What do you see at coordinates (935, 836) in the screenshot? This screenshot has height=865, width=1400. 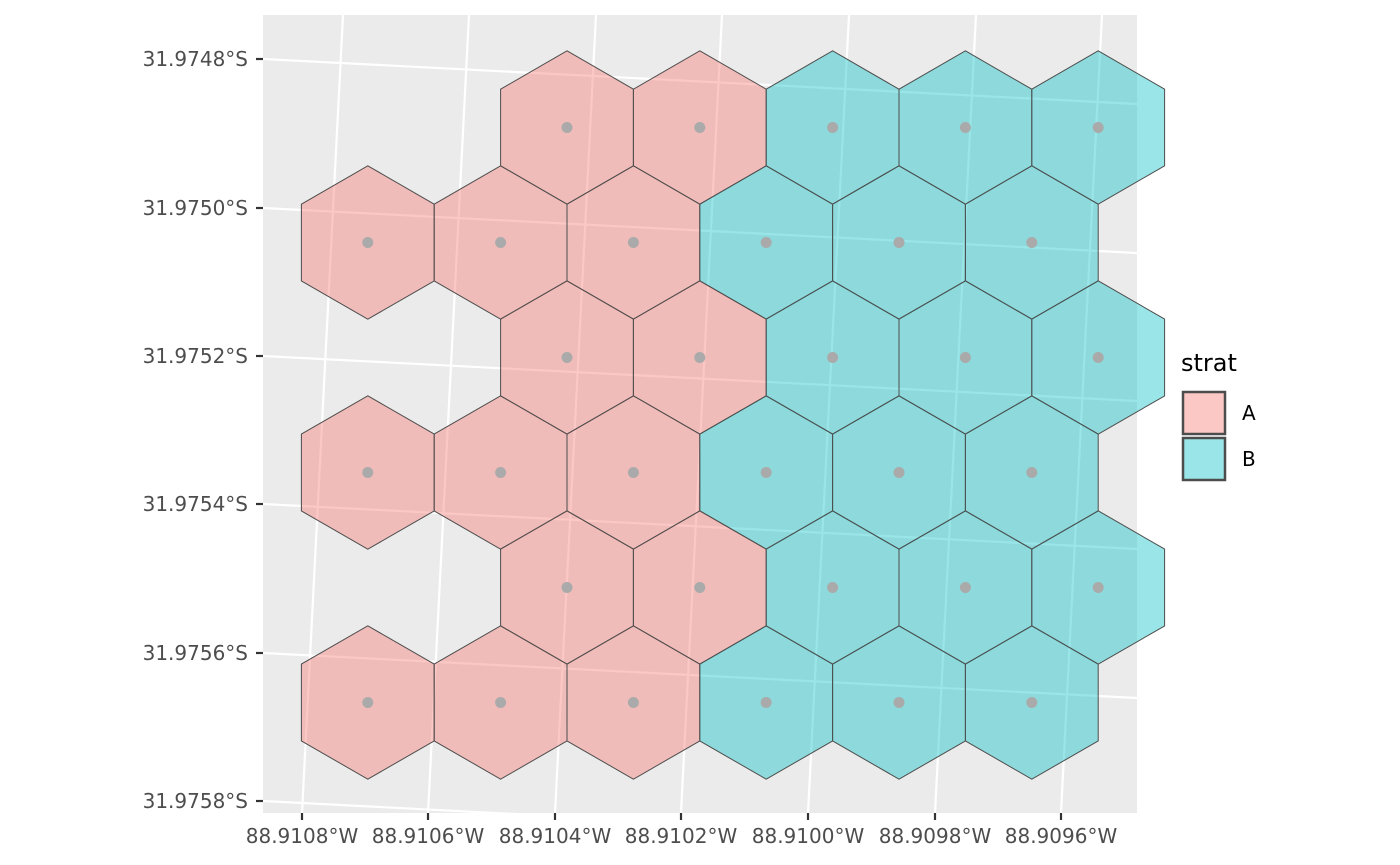 I see `x-tick-label: 88.9098°W` at bounding box center [935, 836].